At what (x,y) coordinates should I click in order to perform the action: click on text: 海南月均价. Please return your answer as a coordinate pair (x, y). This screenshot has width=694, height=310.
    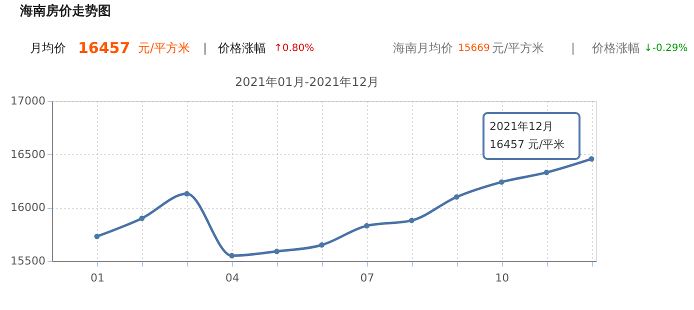
    Looking at the image, I should click on (423, 48).